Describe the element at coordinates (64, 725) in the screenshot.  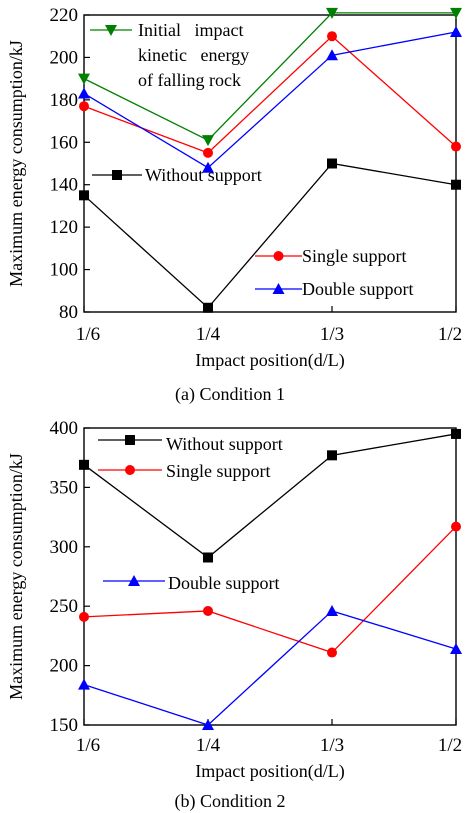
I see `y-tick-label: 150` at that location.